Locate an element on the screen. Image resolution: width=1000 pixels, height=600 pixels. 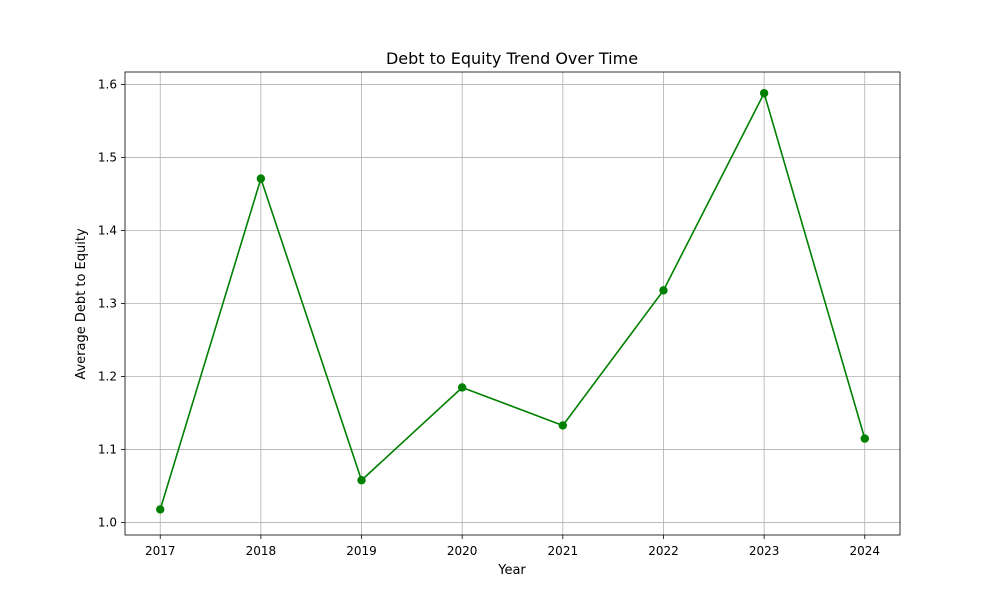
x-tick-label: 2022 is located at coordinates (663, 551).